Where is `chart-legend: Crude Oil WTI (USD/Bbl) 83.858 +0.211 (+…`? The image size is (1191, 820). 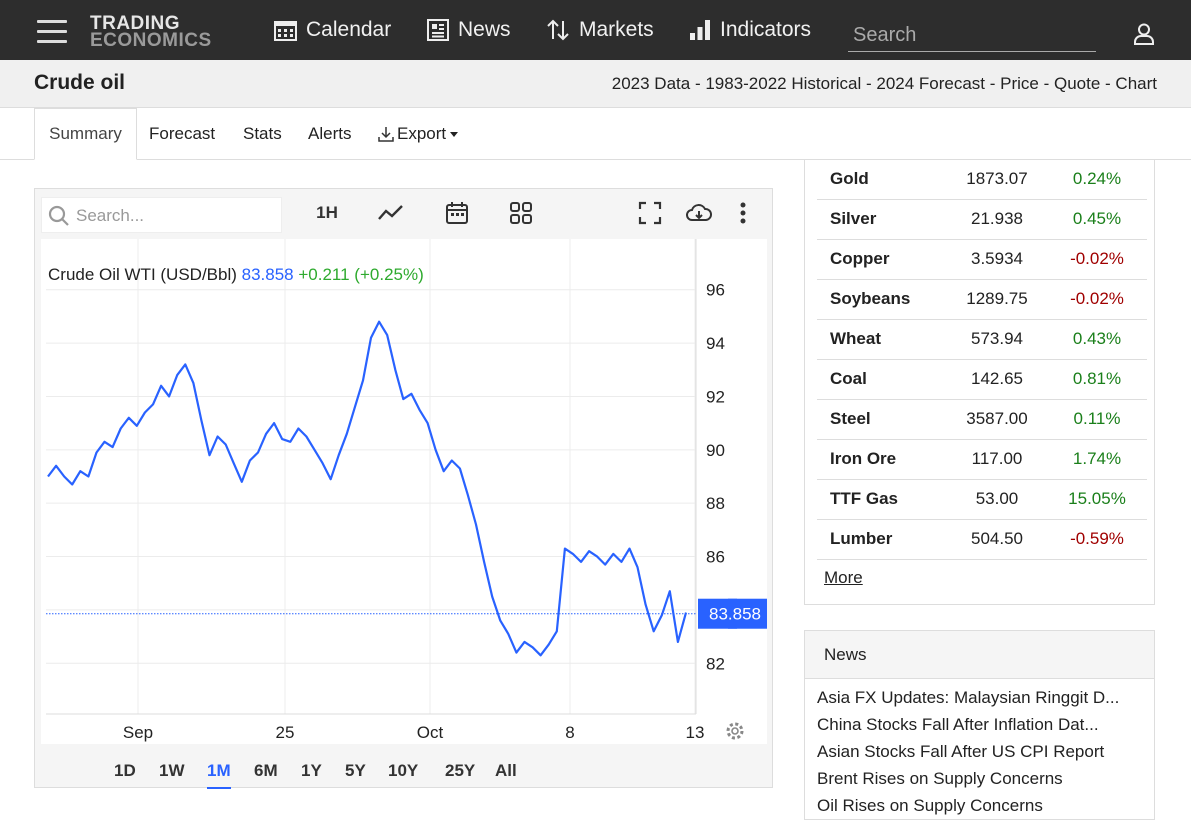
chart-legend: Crude Oil WTI (USD/Bbl) 83.858 +0.211 (+… is located at coordinates (236, 274).